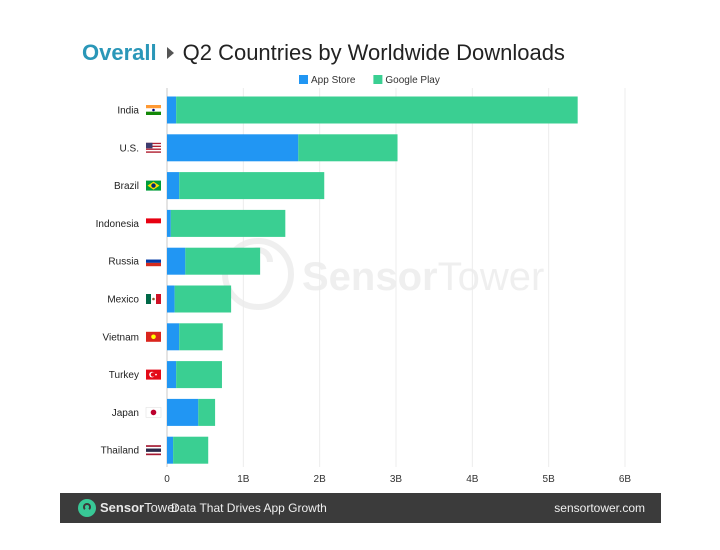 Image resolution: width=720 pixels, height=550 pixels. What do you see at coordinates (120, 451) in the screenshot?
I see `category-label: Thailand` at bounding box center [120, 451].